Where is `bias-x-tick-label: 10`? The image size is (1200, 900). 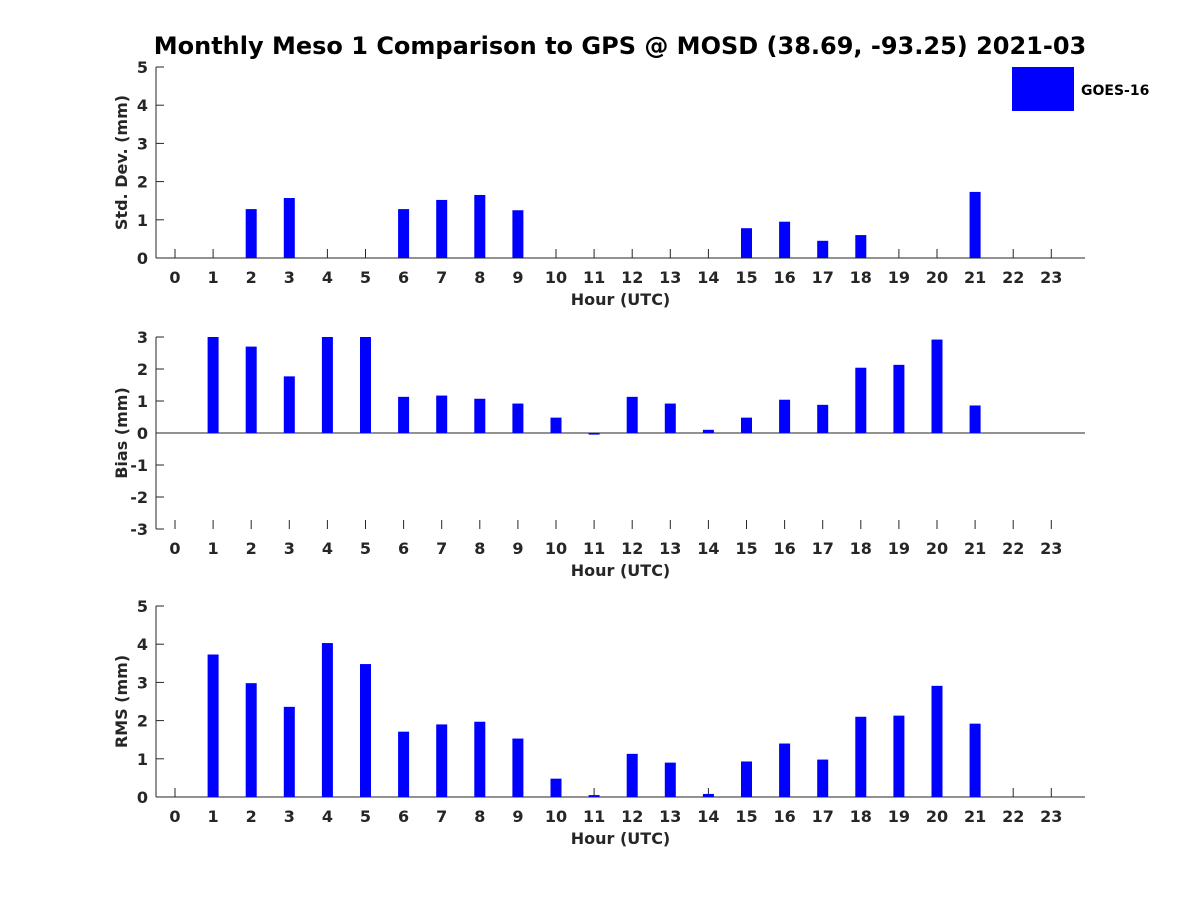 bias-x-tick-label: 10 is located at coordinates (556, 548).